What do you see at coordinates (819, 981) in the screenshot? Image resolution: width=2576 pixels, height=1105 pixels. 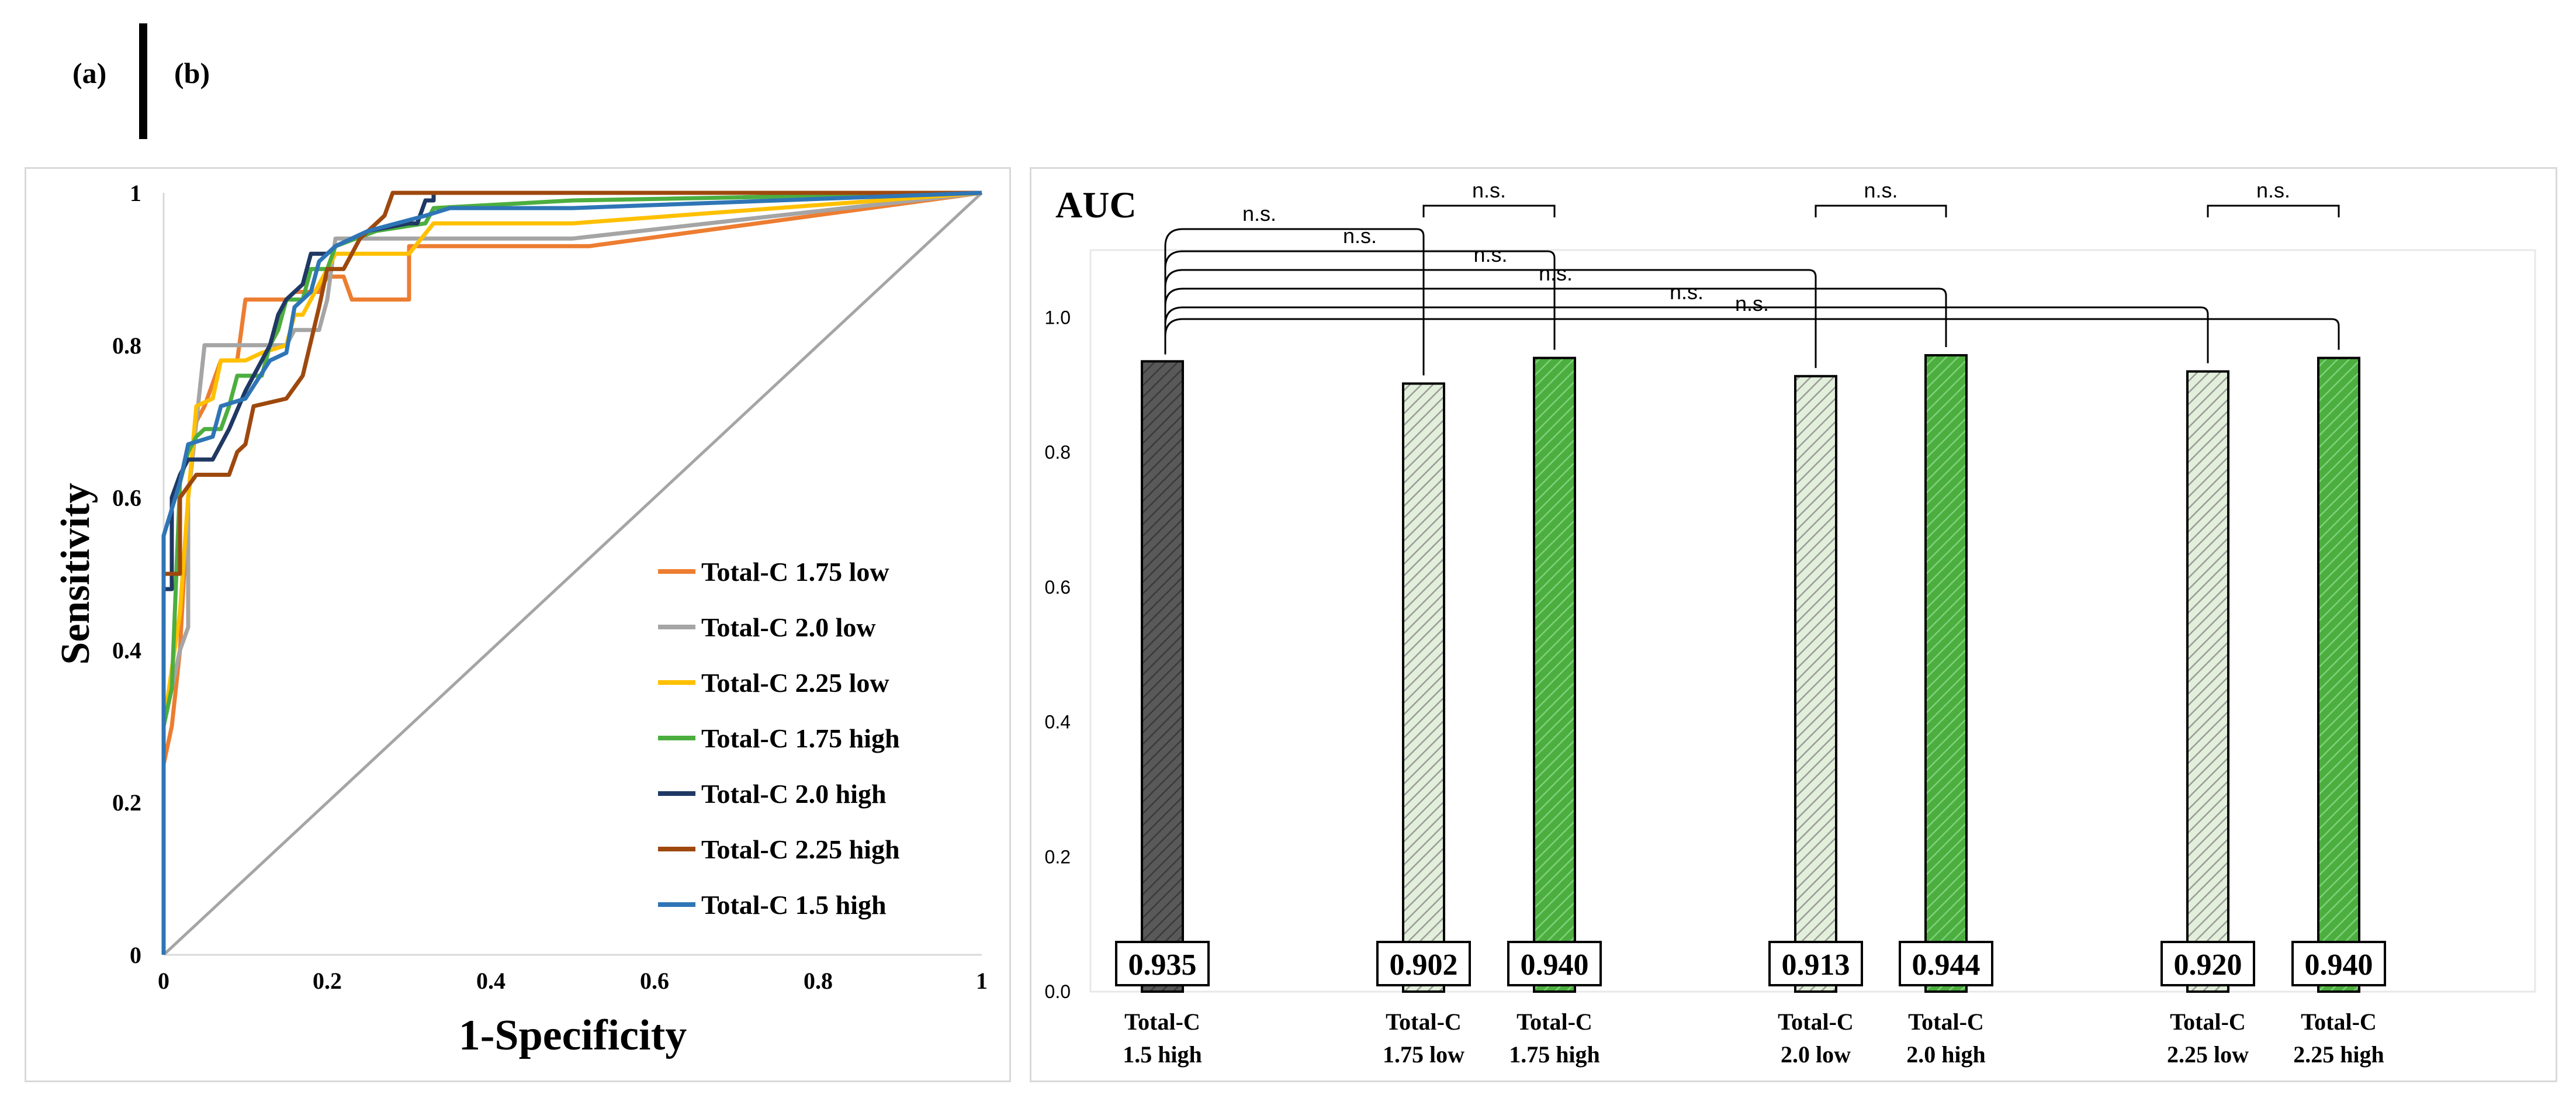 I see `roc-x-tick-label: 0.8` at bounding box center [819, 981].